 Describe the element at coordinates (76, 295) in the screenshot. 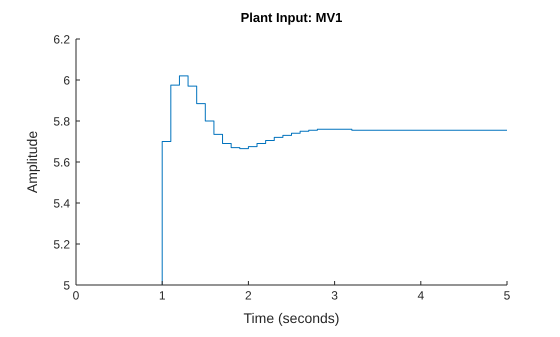

I see `x-tick-label: 0` at that location.